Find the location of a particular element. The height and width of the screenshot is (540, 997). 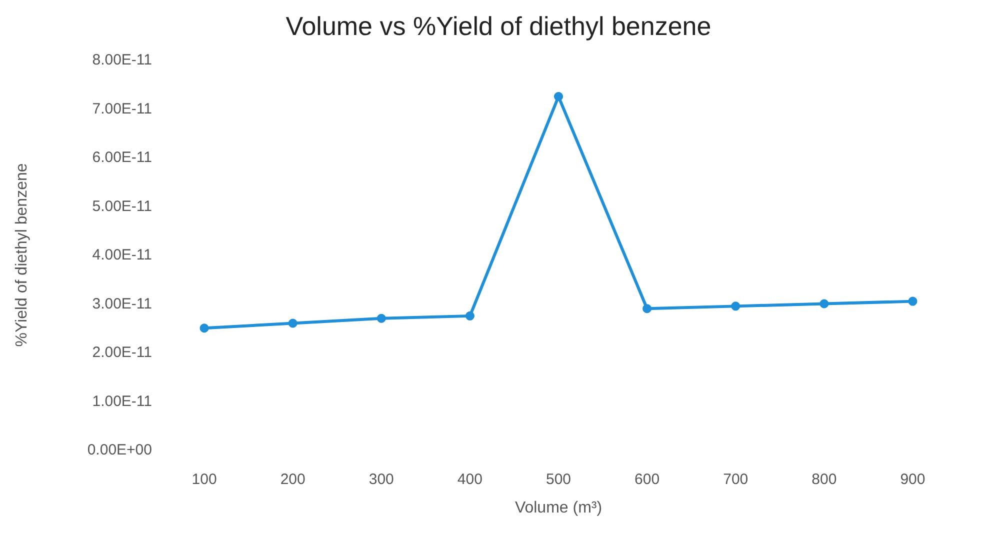

x-tick-label: 200 is located at coordinates (293, 479).